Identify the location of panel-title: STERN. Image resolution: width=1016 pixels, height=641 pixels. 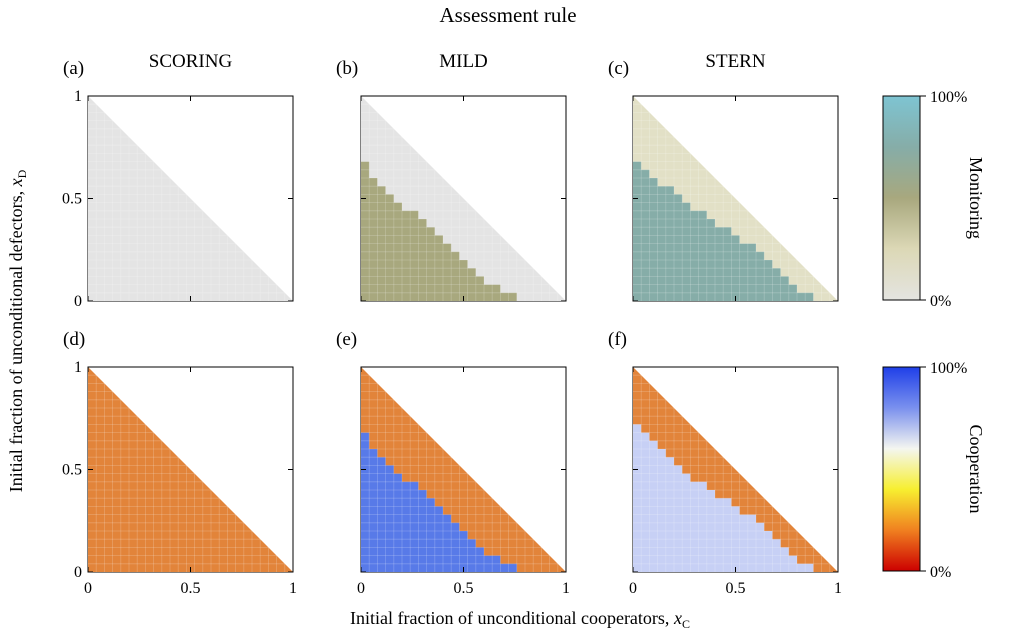
(735, 61).